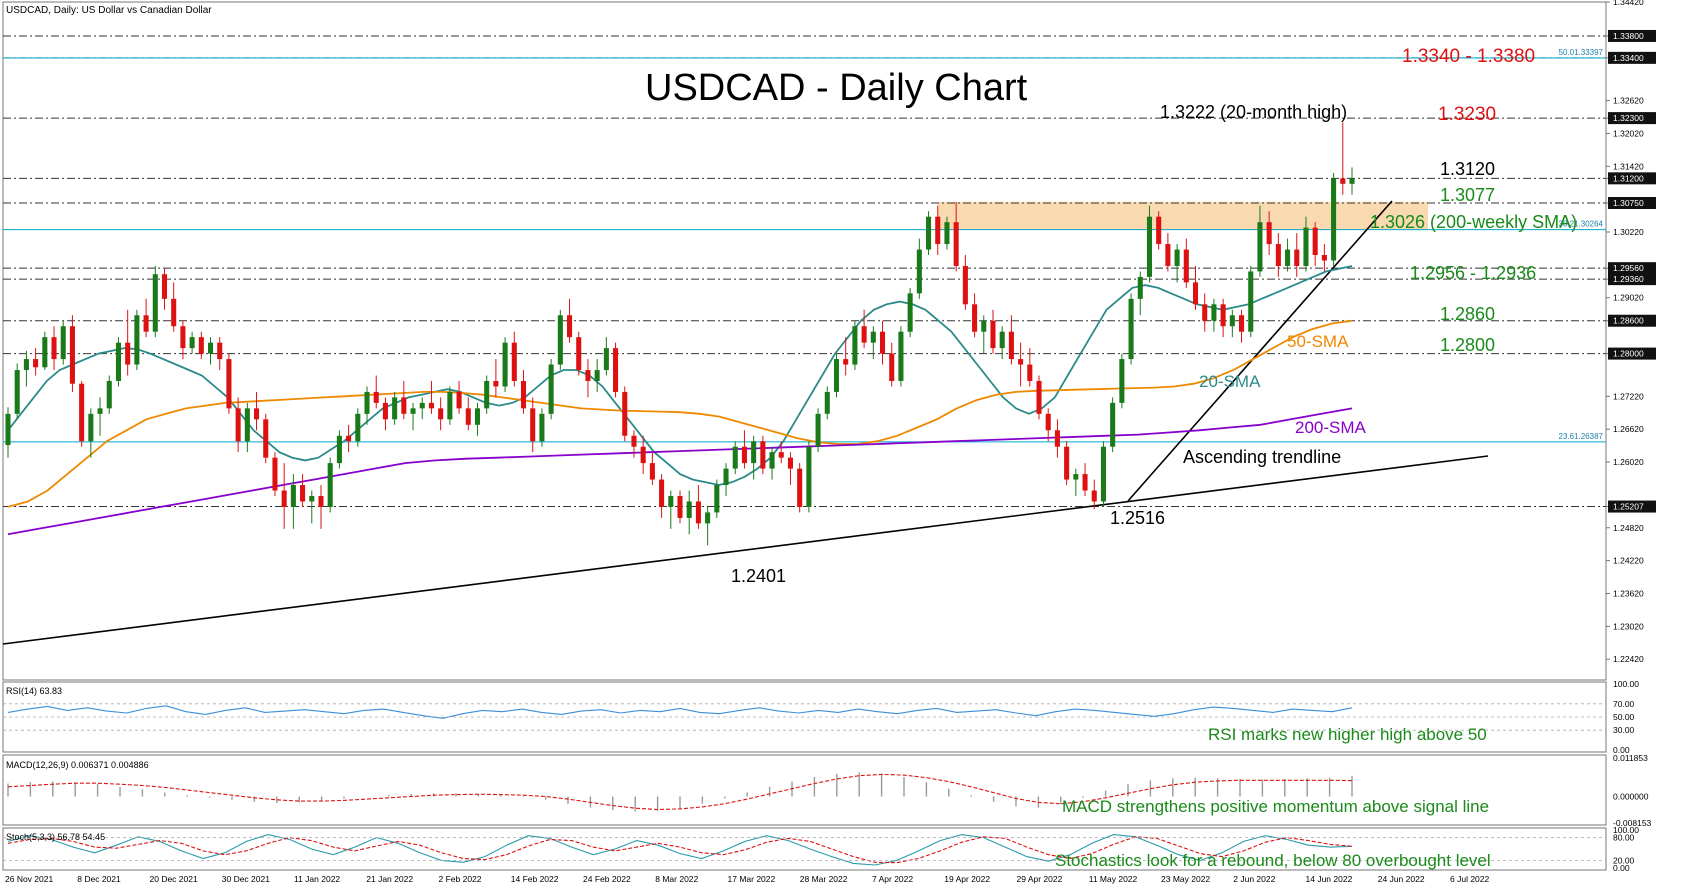 This screenshot has width=1696, height=888. What do you see at coordinates (1318, 341) in the screenshot?
I see `annotation-50-sma: 50-SMA` at bounding box center [1318, 341].